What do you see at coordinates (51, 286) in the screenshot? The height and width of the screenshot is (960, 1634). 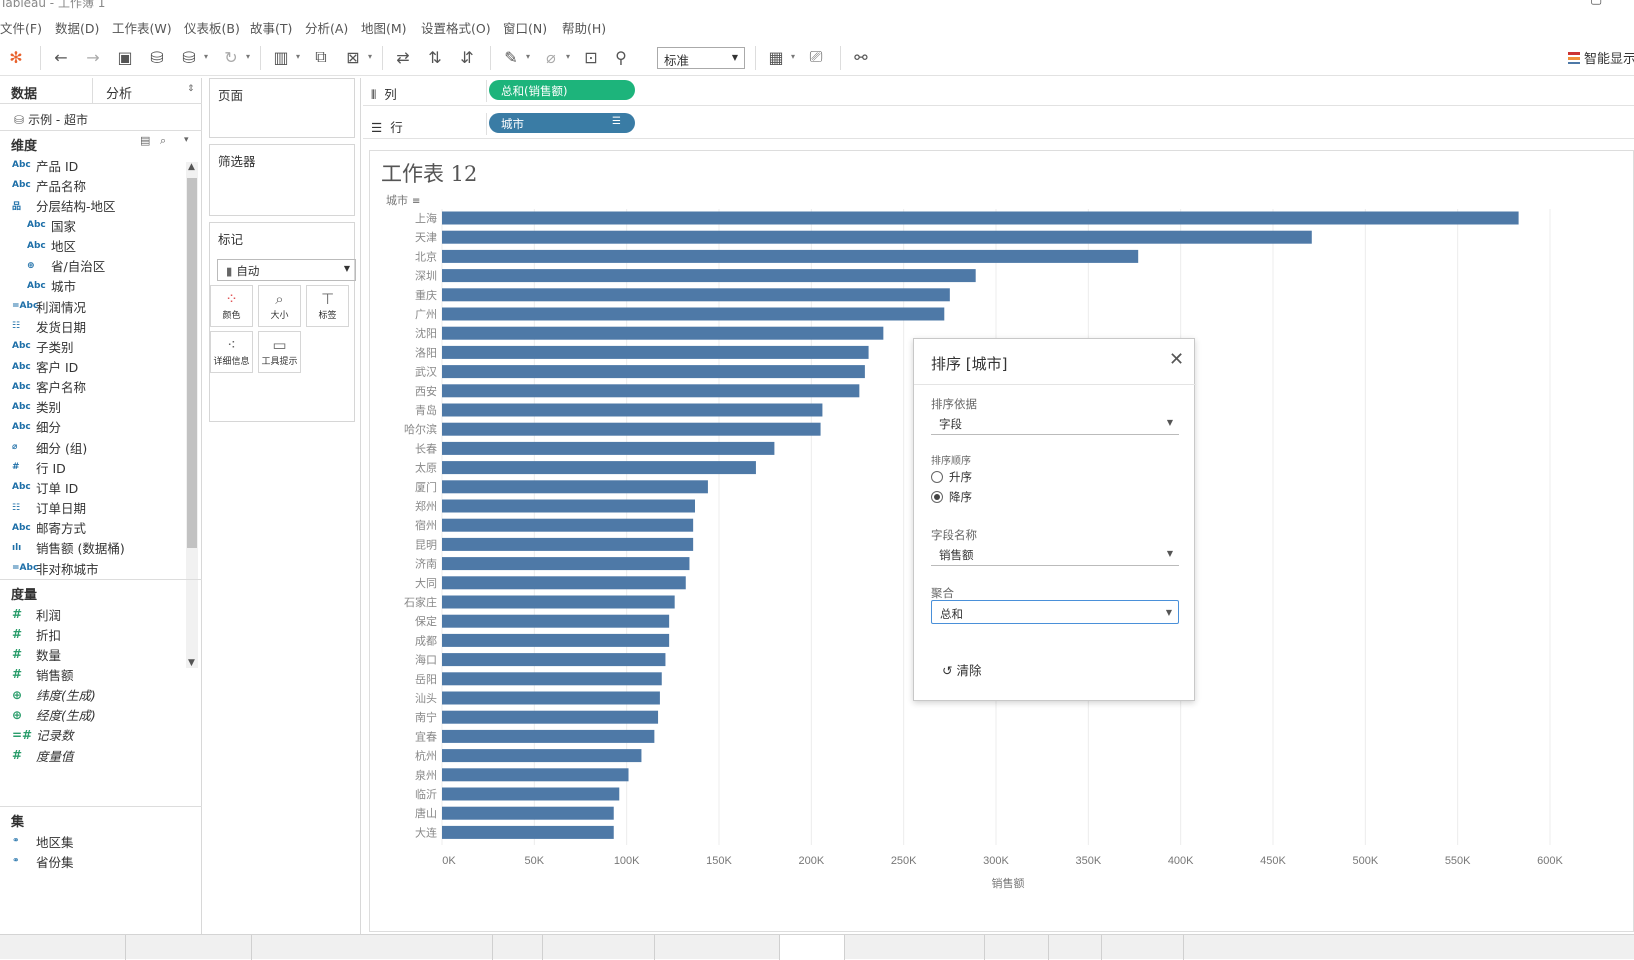 I see `dimension-item: Abc 城市` at bounding box center [51, 286].